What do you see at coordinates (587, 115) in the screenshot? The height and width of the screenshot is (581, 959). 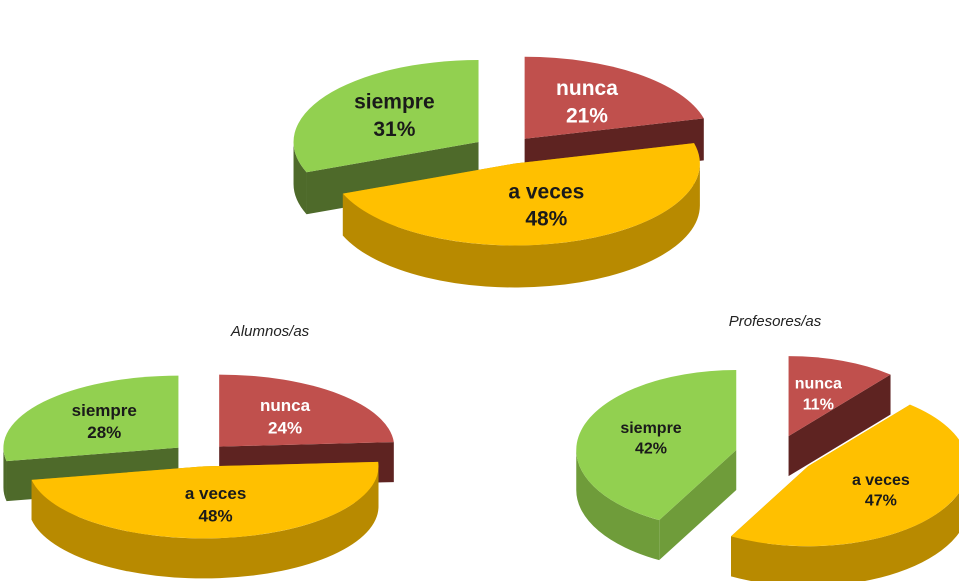 I see `data-label-value: 21%` at bounding box center [587, 115].